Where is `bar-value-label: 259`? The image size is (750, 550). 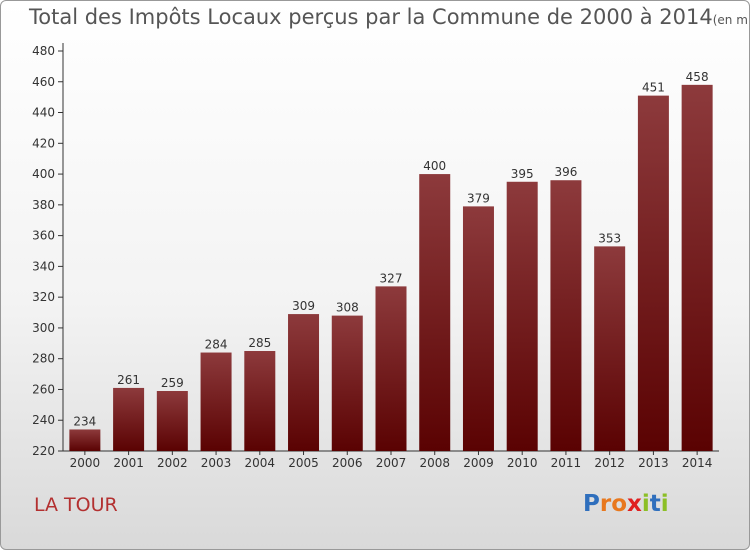 bar-value-label: 259 is located at coordinates (172, 383).